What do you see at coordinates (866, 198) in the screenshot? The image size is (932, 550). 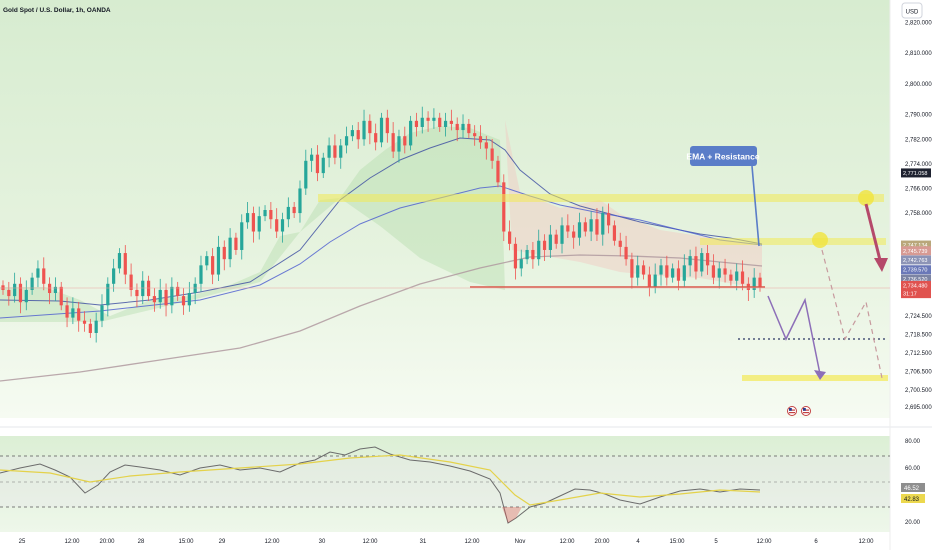 I see `zone-marker-upper` at bounding box center [866, 198].